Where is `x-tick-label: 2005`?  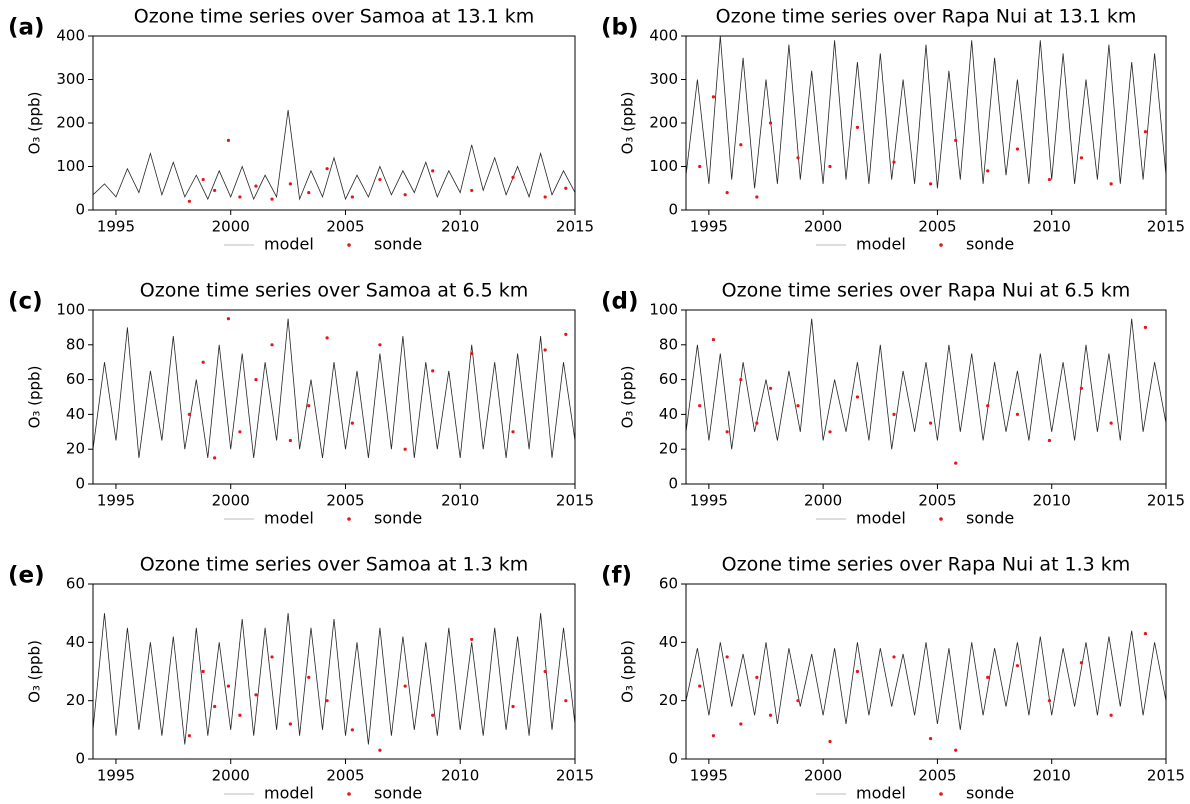 x-tick-label: 2005 is located at coordinates (937, 227).